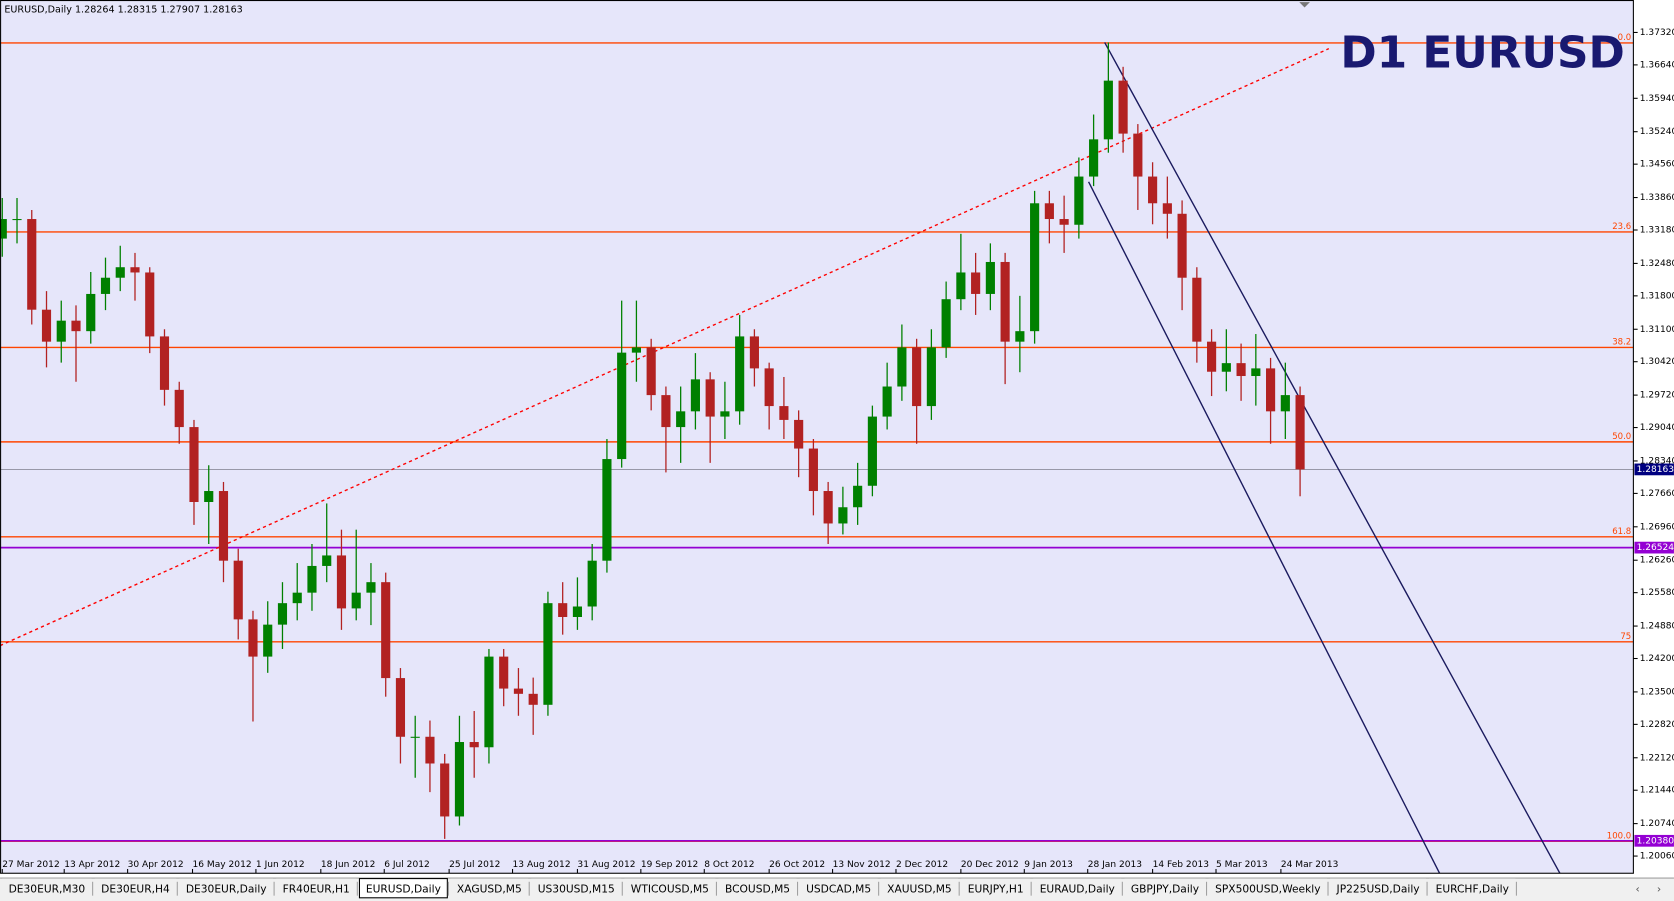 The image size is (1674, 901). I want to click on y-tick-label: 1.25580, so click(1657, 593).